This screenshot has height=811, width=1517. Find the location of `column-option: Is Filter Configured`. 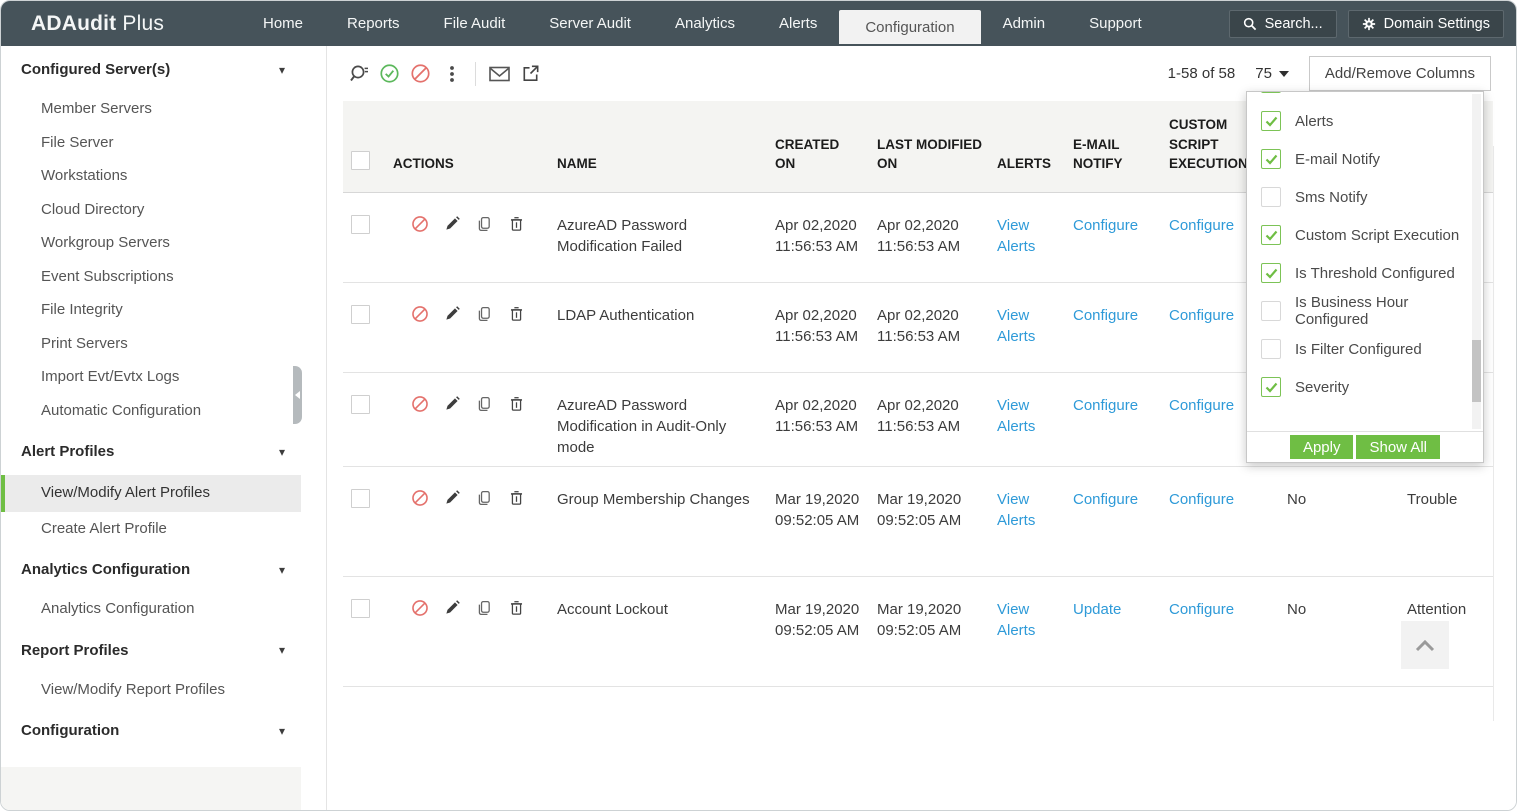

column-option: Is Filter Configured is located at coordinates (1372, 349).